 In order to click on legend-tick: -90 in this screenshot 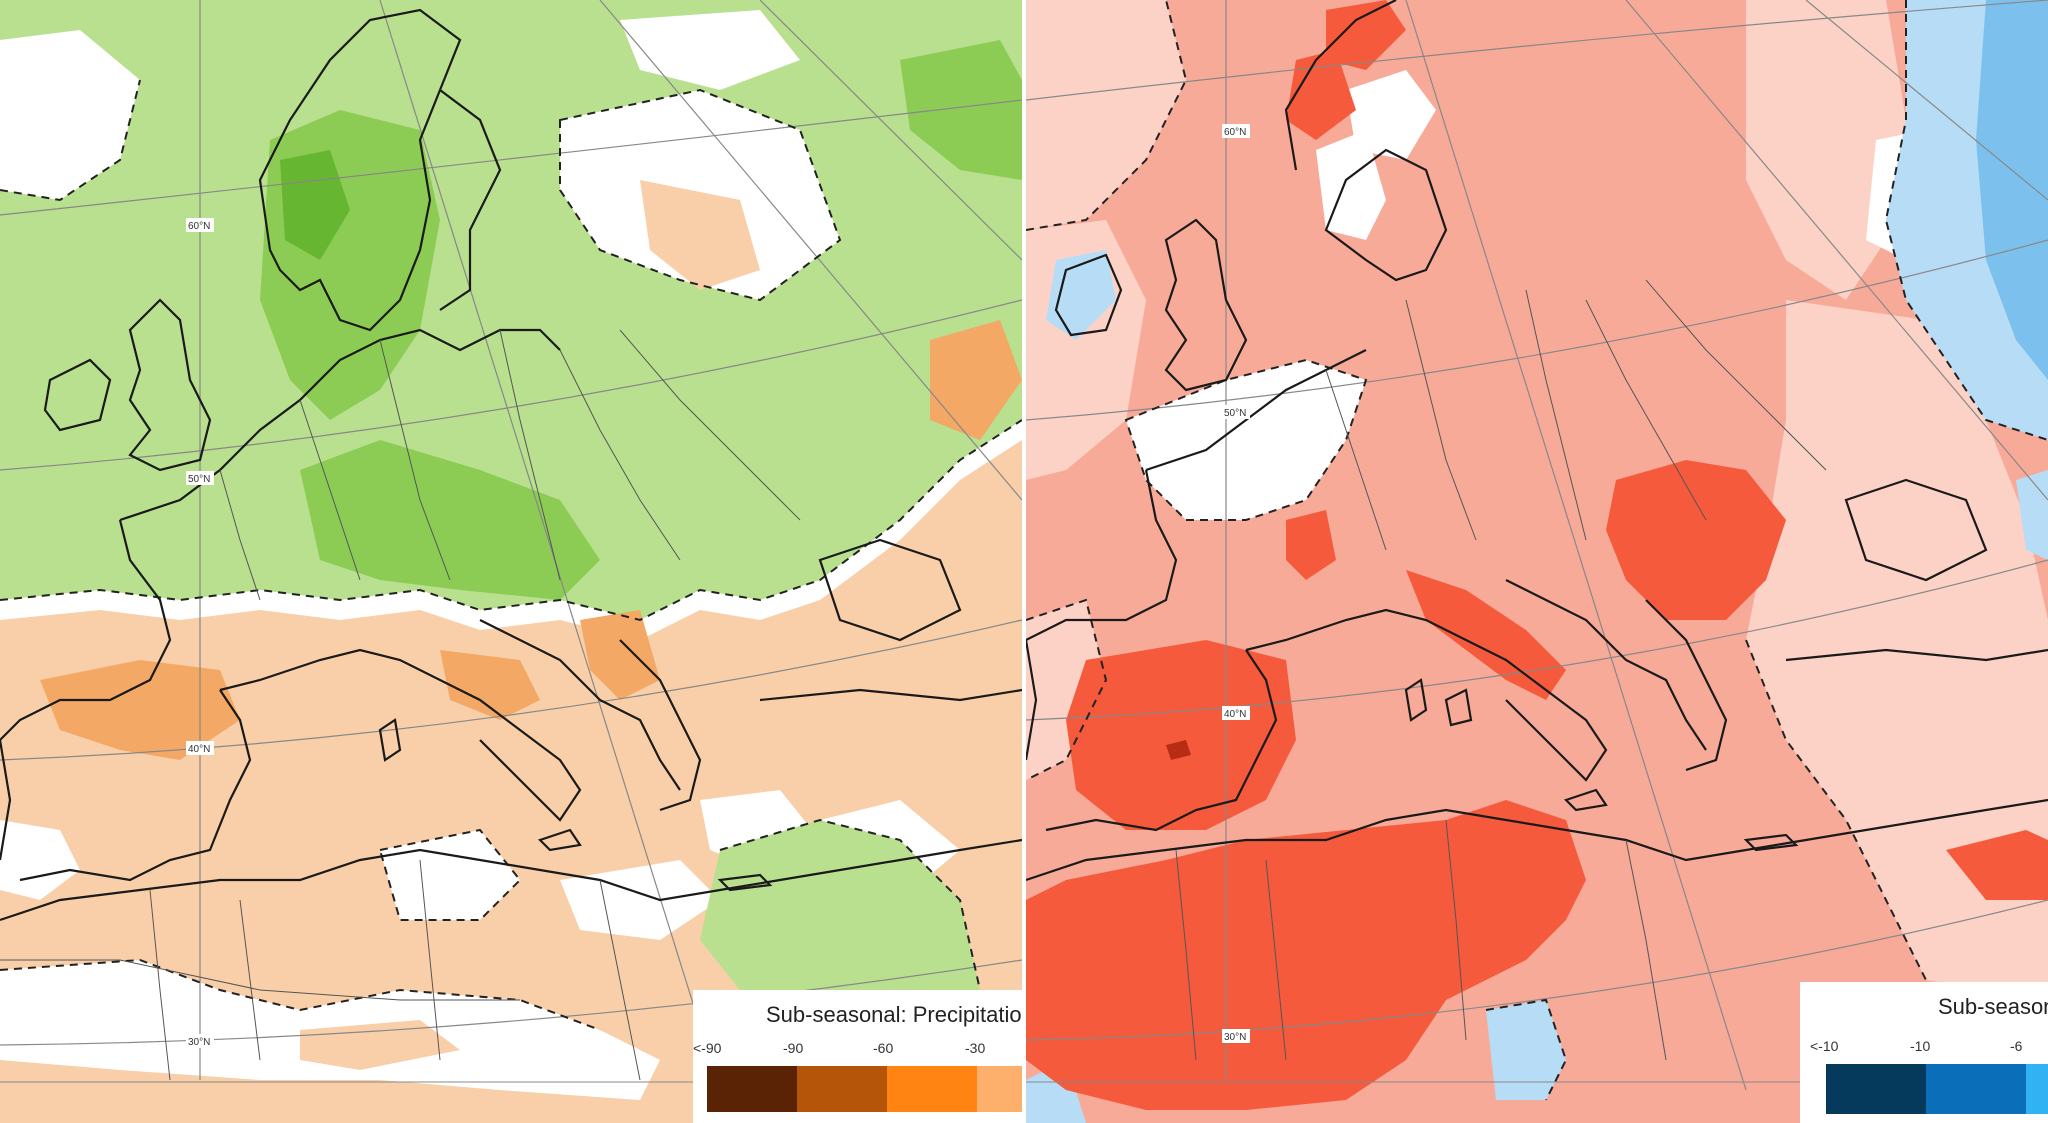, I will do `click(793, 1048)`.